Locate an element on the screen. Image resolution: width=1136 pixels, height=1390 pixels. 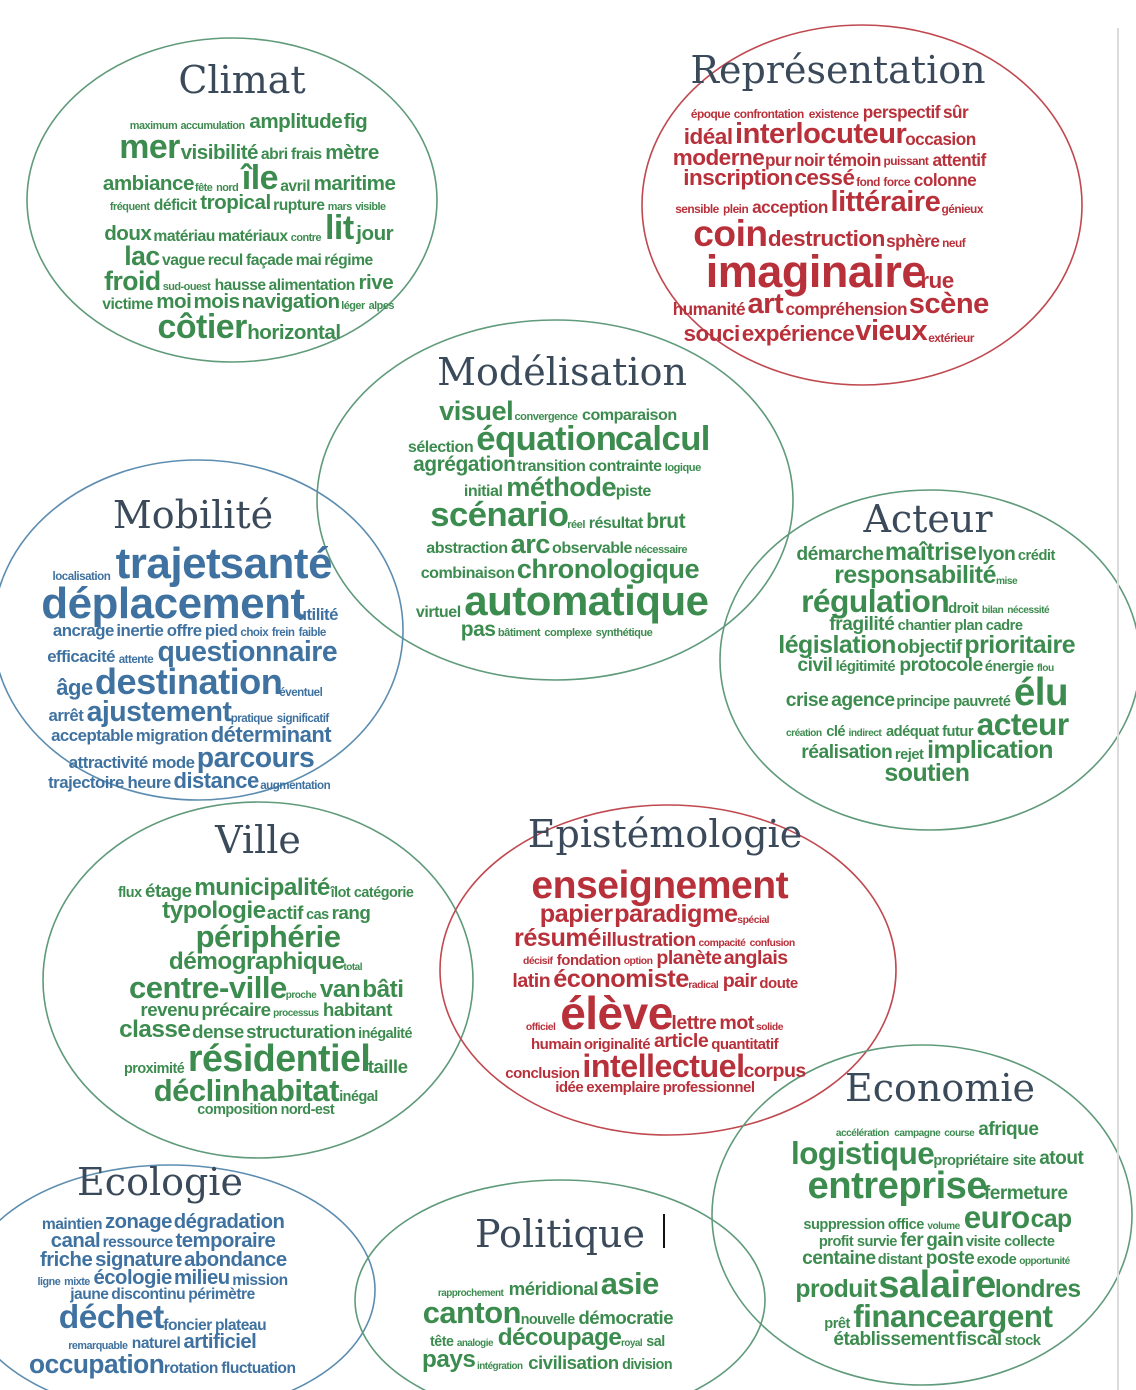
word-representation: fond is located at coordinates (868, 182).